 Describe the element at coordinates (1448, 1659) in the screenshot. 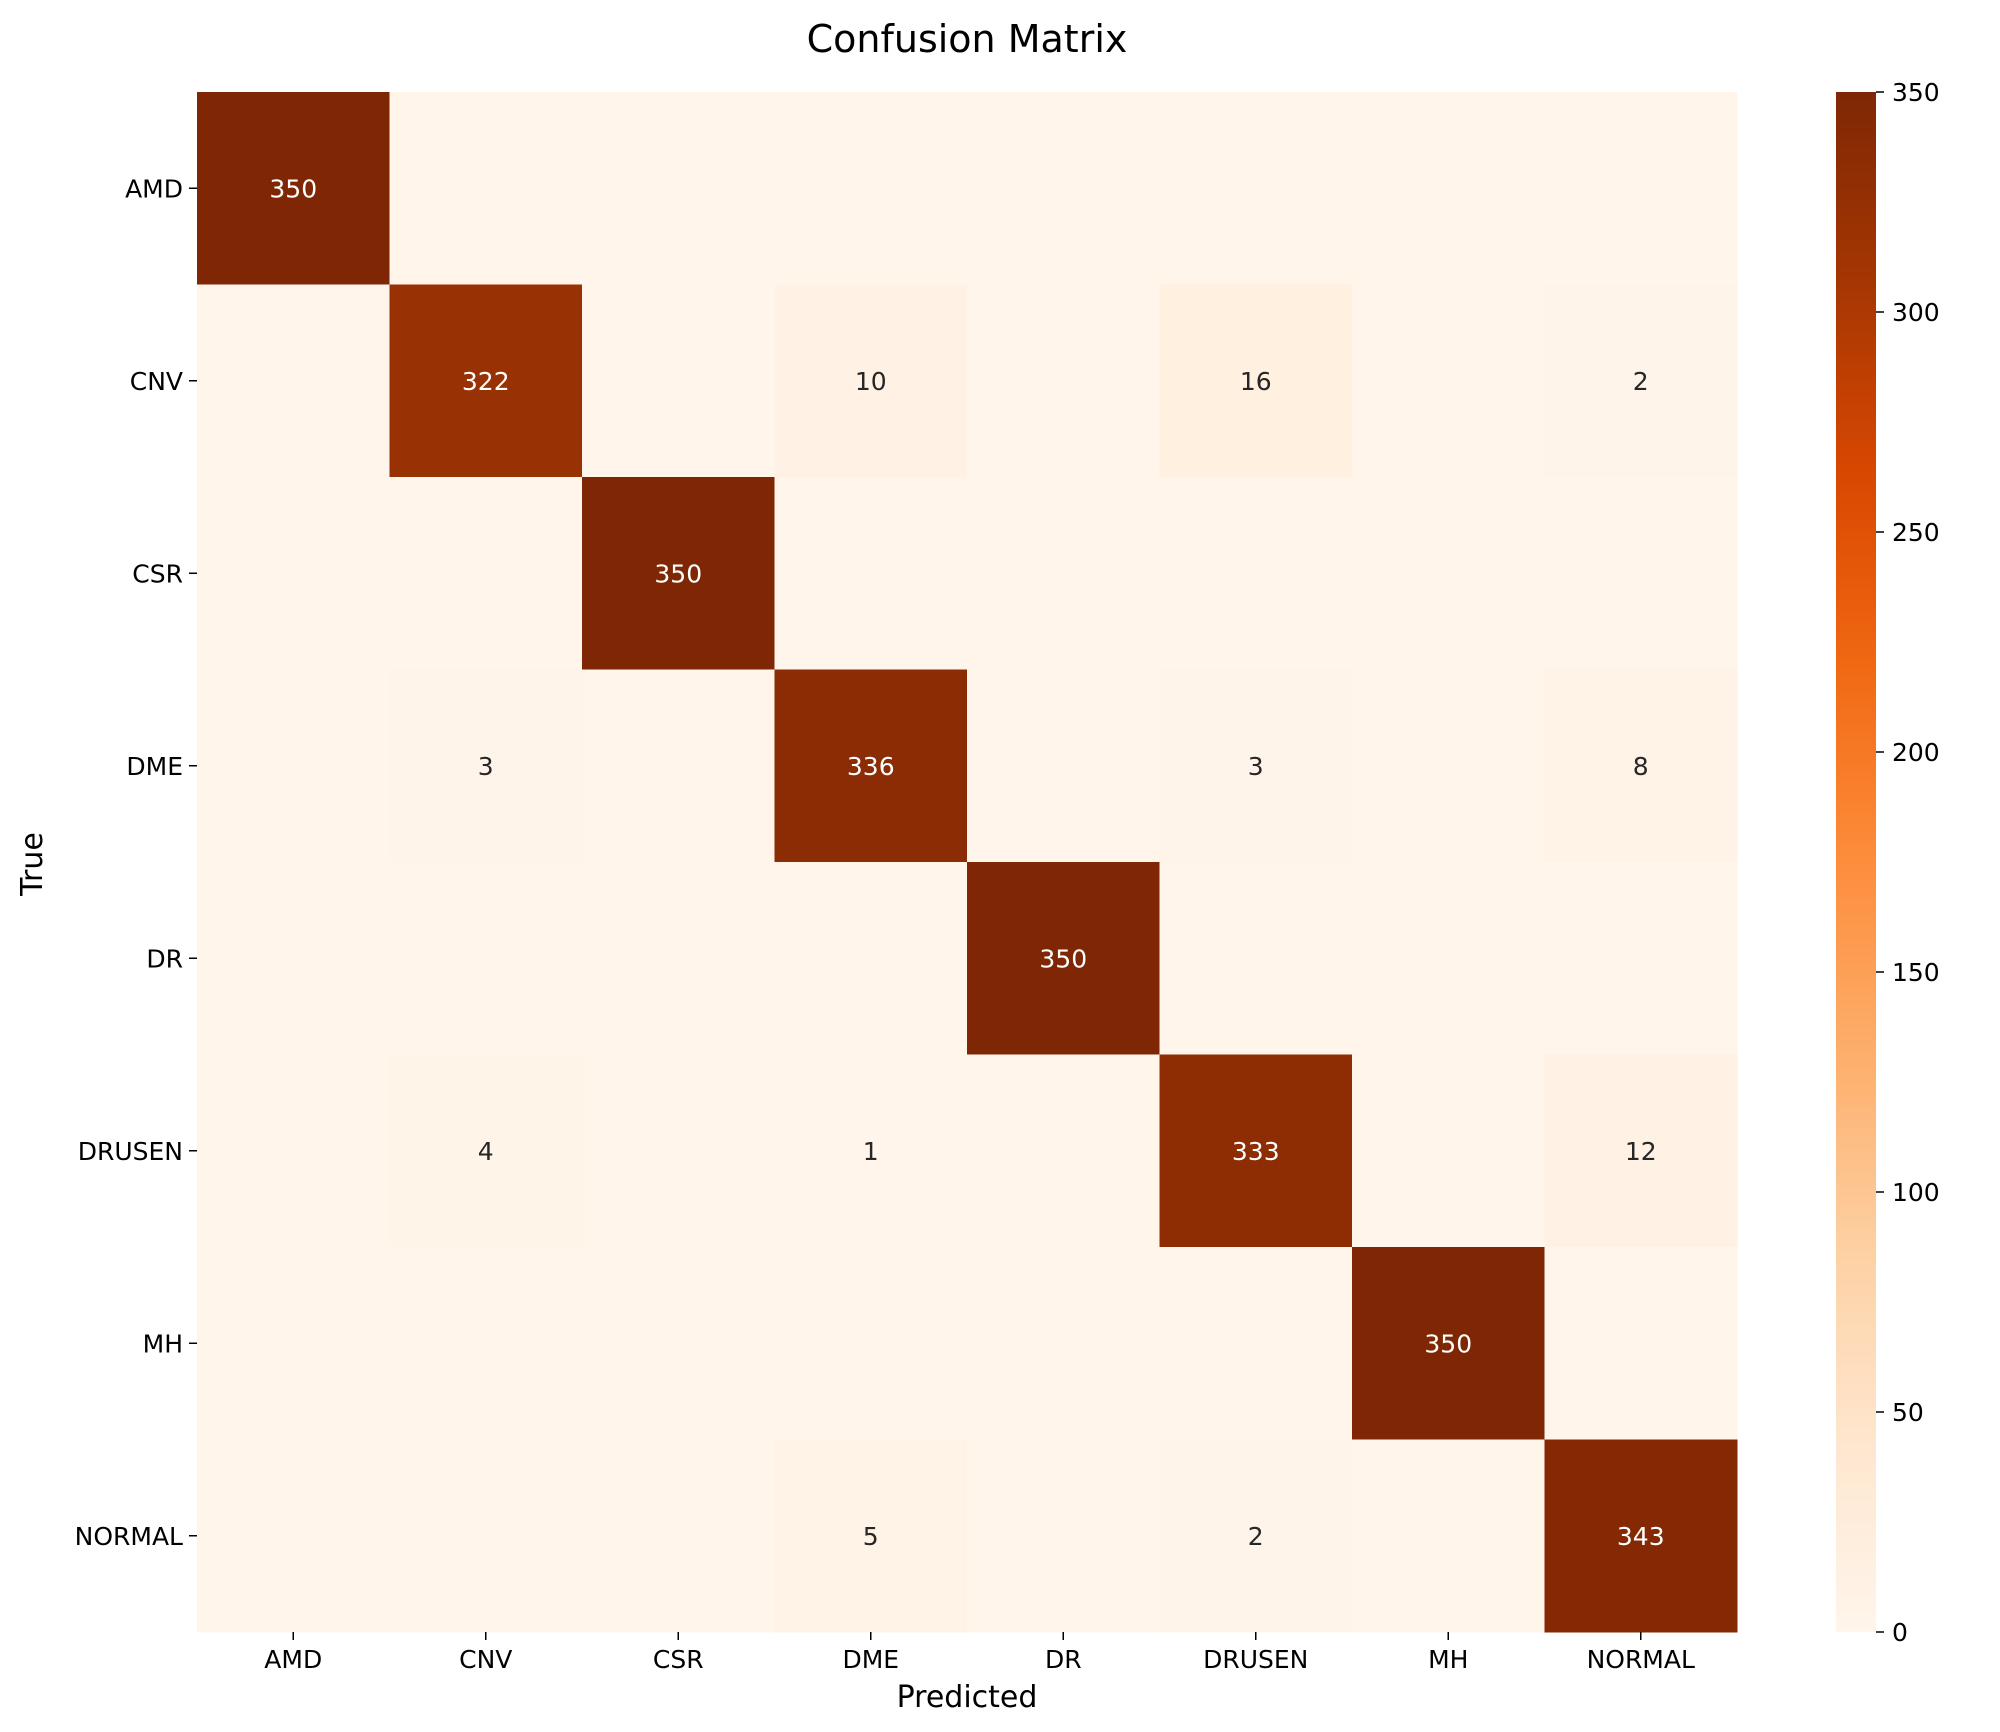

I see `x-tick-label: MH` at that location.